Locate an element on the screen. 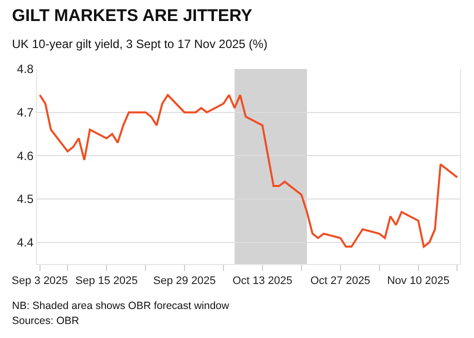 This screenshot has height=338, width=474. x-tick-label: Oct 27 2025 is located at coordinates (340, 281).